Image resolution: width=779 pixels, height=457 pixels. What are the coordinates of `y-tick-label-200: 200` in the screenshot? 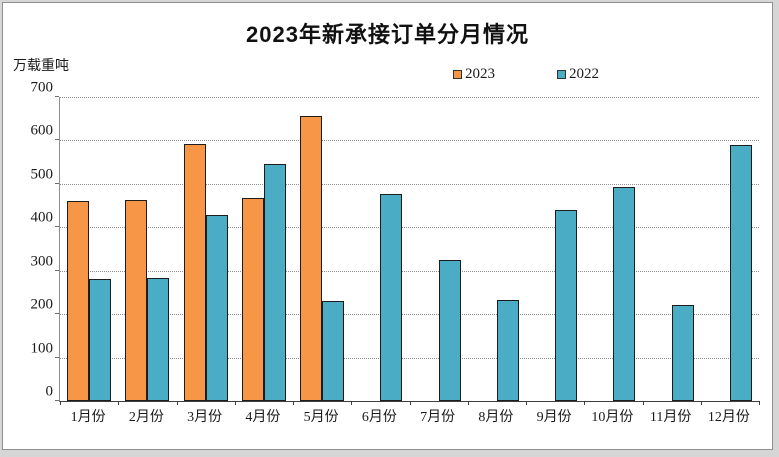 It's located at (42, 304).